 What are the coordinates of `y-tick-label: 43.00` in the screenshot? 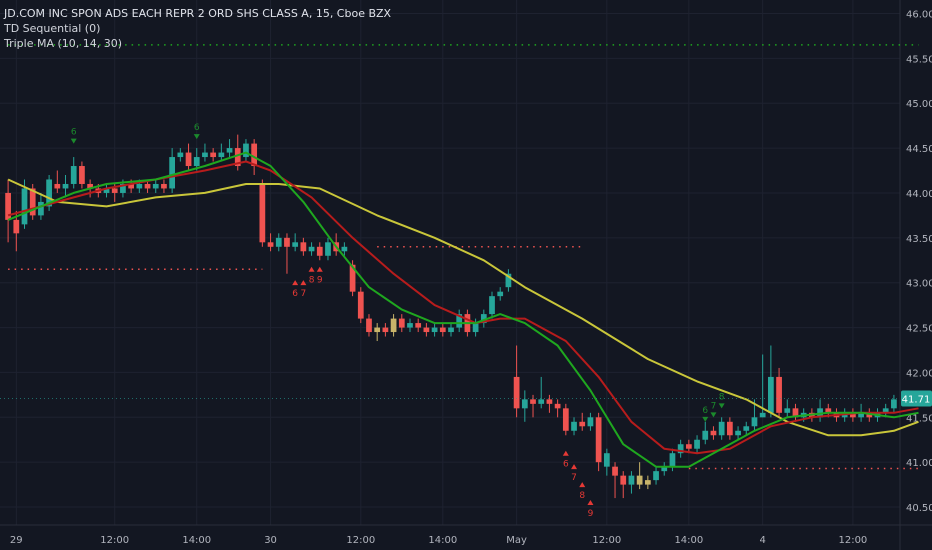 It's located at (919, 284).